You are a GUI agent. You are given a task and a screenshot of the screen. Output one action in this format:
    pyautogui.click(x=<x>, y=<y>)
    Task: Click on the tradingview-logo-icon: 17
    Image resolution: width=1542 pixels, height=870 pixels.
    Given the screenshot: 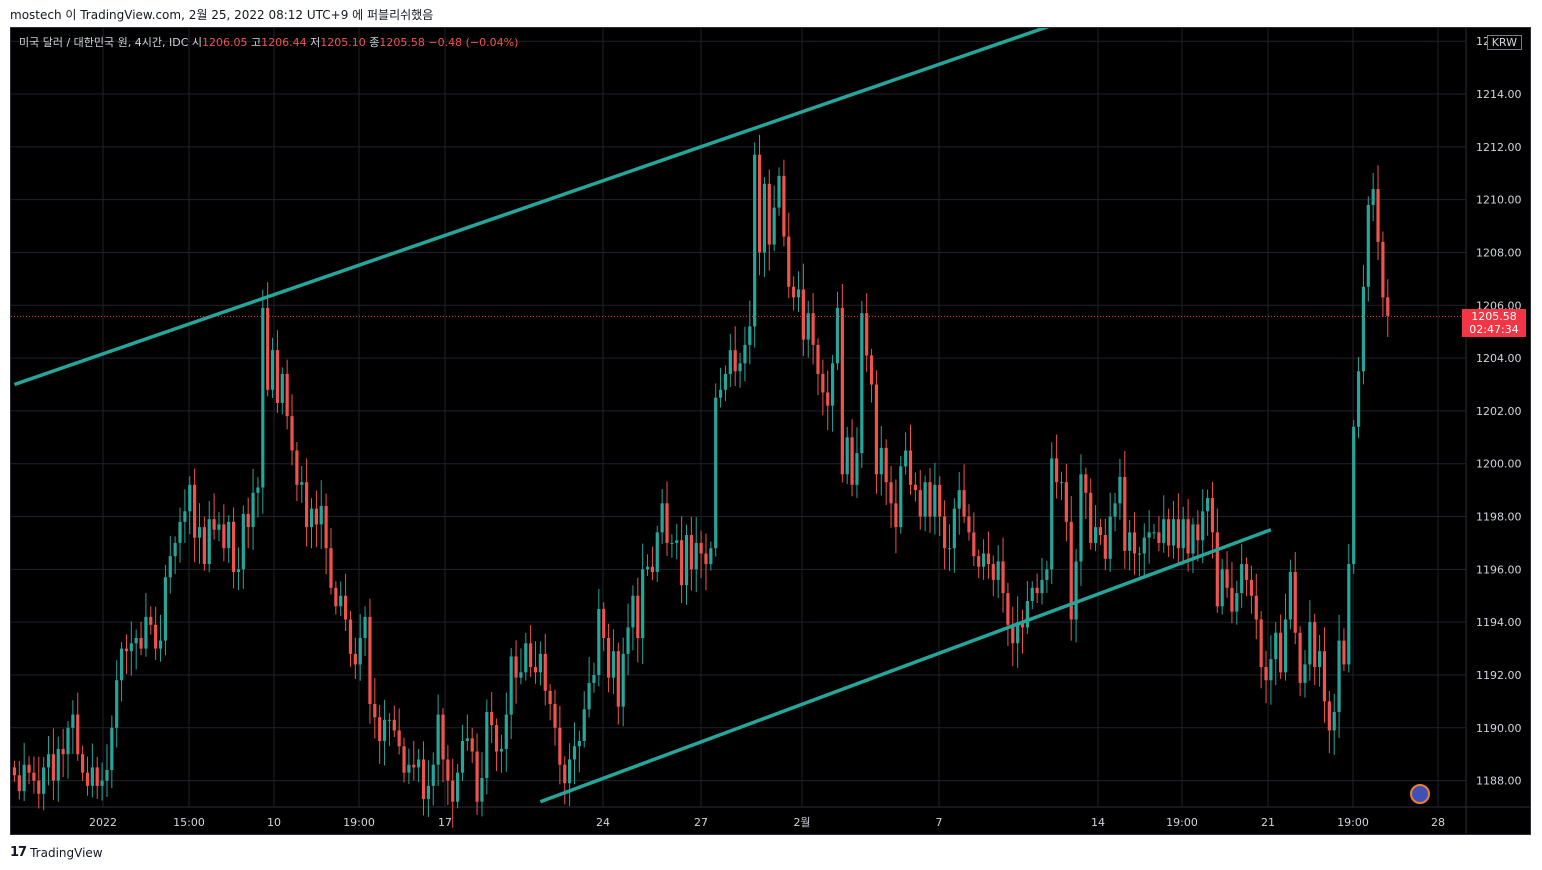 What is the action you would take?
    pyautogui.click(x=18, y=852)
    